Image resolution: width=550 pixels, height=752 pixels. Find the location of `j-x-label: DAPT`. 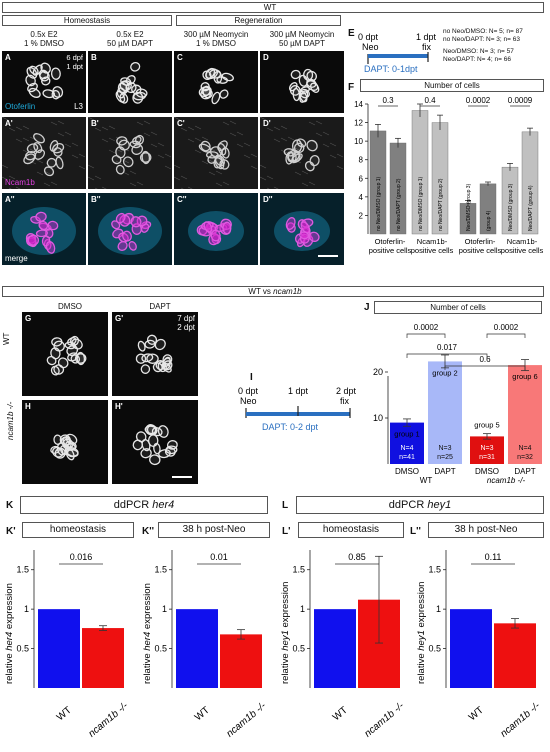

j-x-label: DAPT is located at coordinates (444, 471).